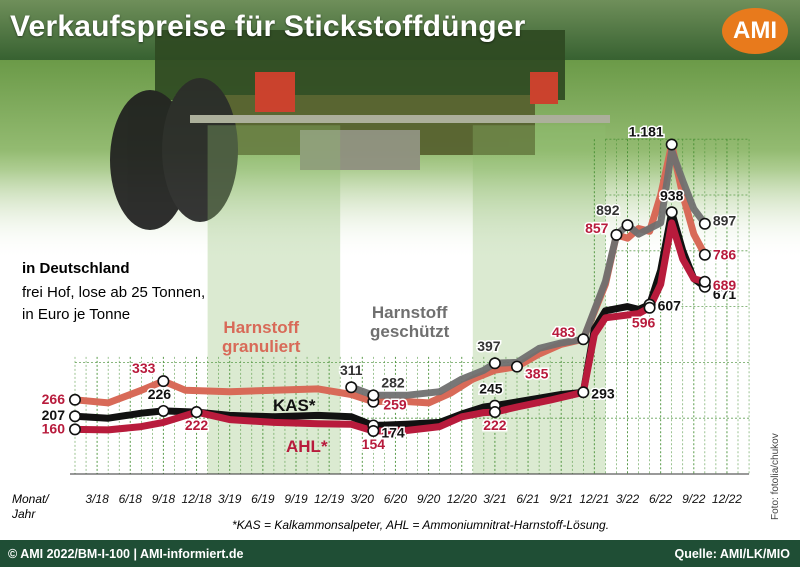 The image size is (800, 567). I want to click on x-tick-label: 12/21, so click(594, 499).